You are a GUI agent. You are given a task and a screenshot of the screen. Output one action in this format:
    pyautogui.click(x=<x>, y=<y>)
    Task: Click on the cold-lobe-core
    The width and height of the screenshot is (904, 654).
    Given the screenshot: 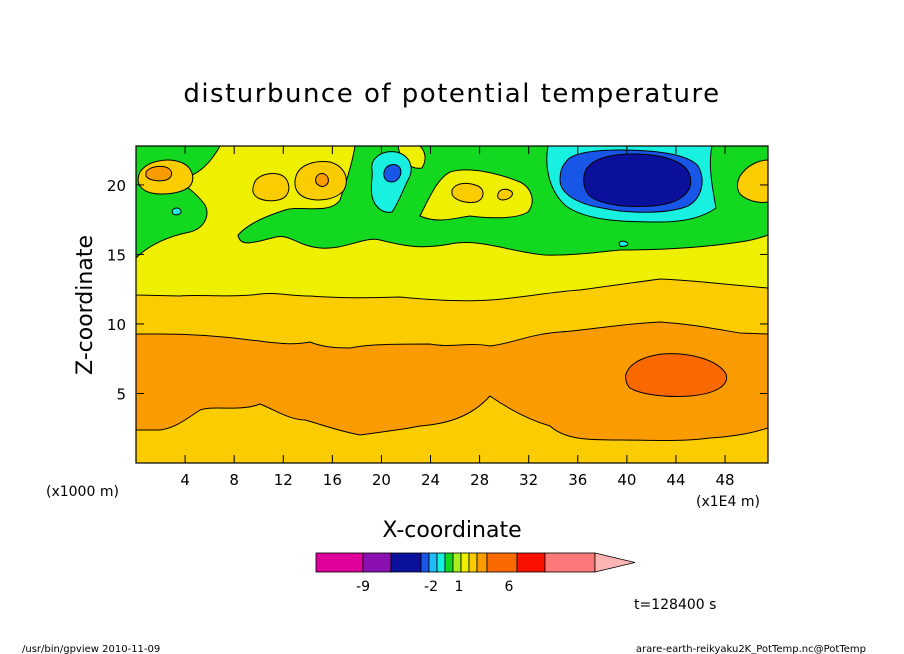 What is the action you would take?
    pyautogui.click(x=637, y=180)
    